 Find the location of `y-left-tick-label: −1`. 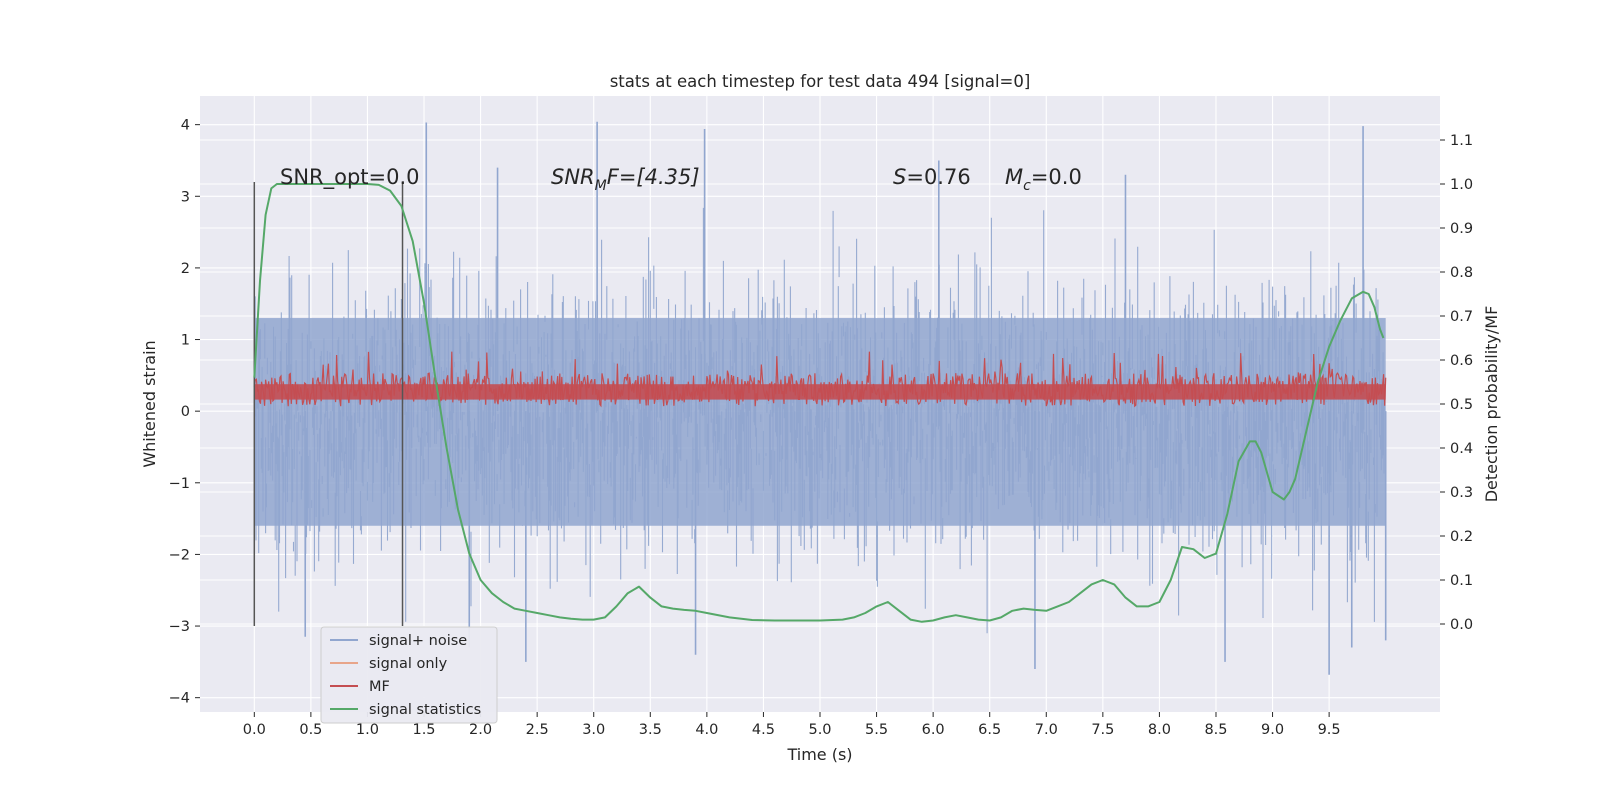

y-left-tick-label: −1 is located at coordinates (179, 484).